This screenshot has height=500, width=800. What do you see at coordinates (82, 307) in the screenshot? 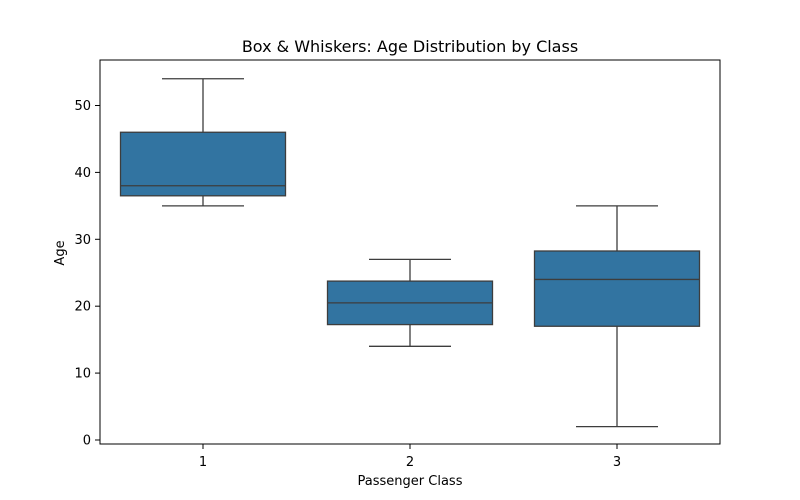
I see `y-tick-label: 20` at bounding box center [82, 307].